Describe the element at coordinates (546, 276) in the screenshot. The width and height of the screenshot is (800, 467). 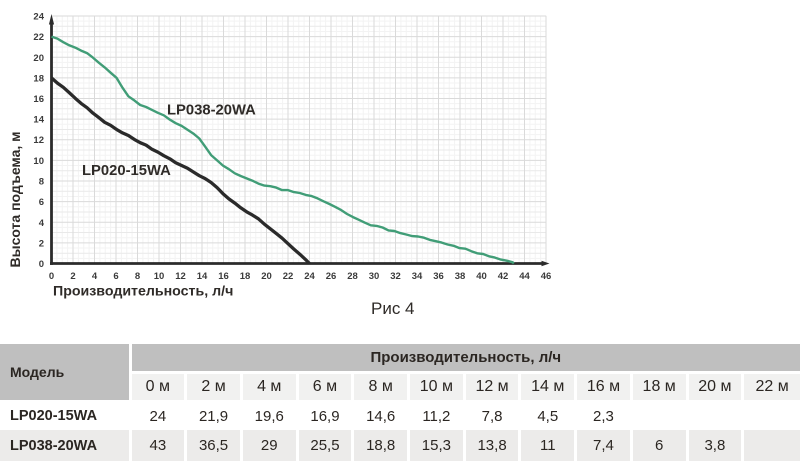
I see `svg-text: 46` at that location.